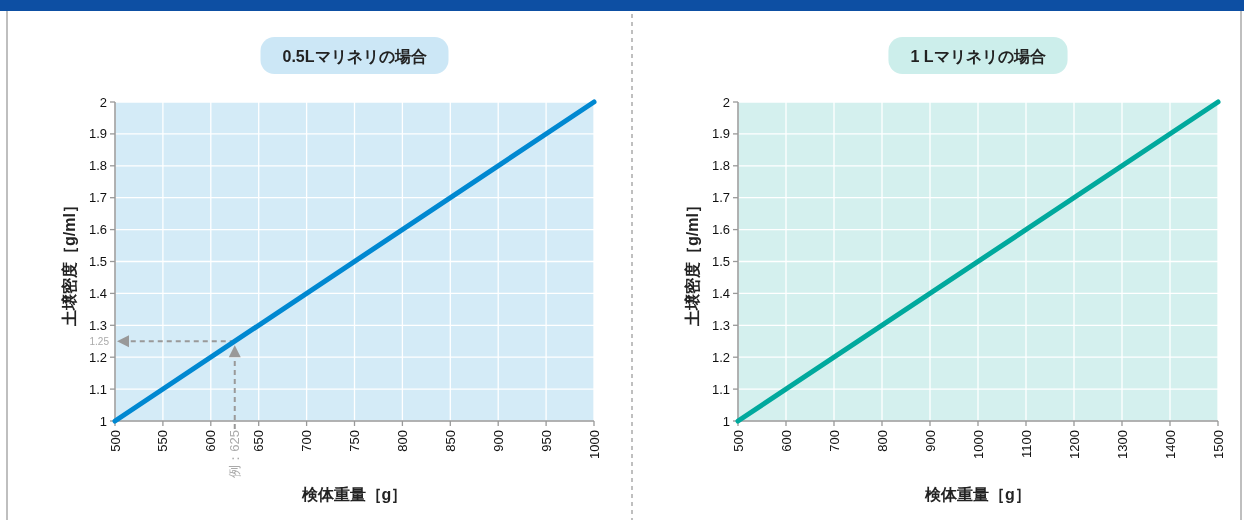  Describe the element at coordinates (1074, 444) in the screenshot. I see `x-tick-label: 1200` at that location.